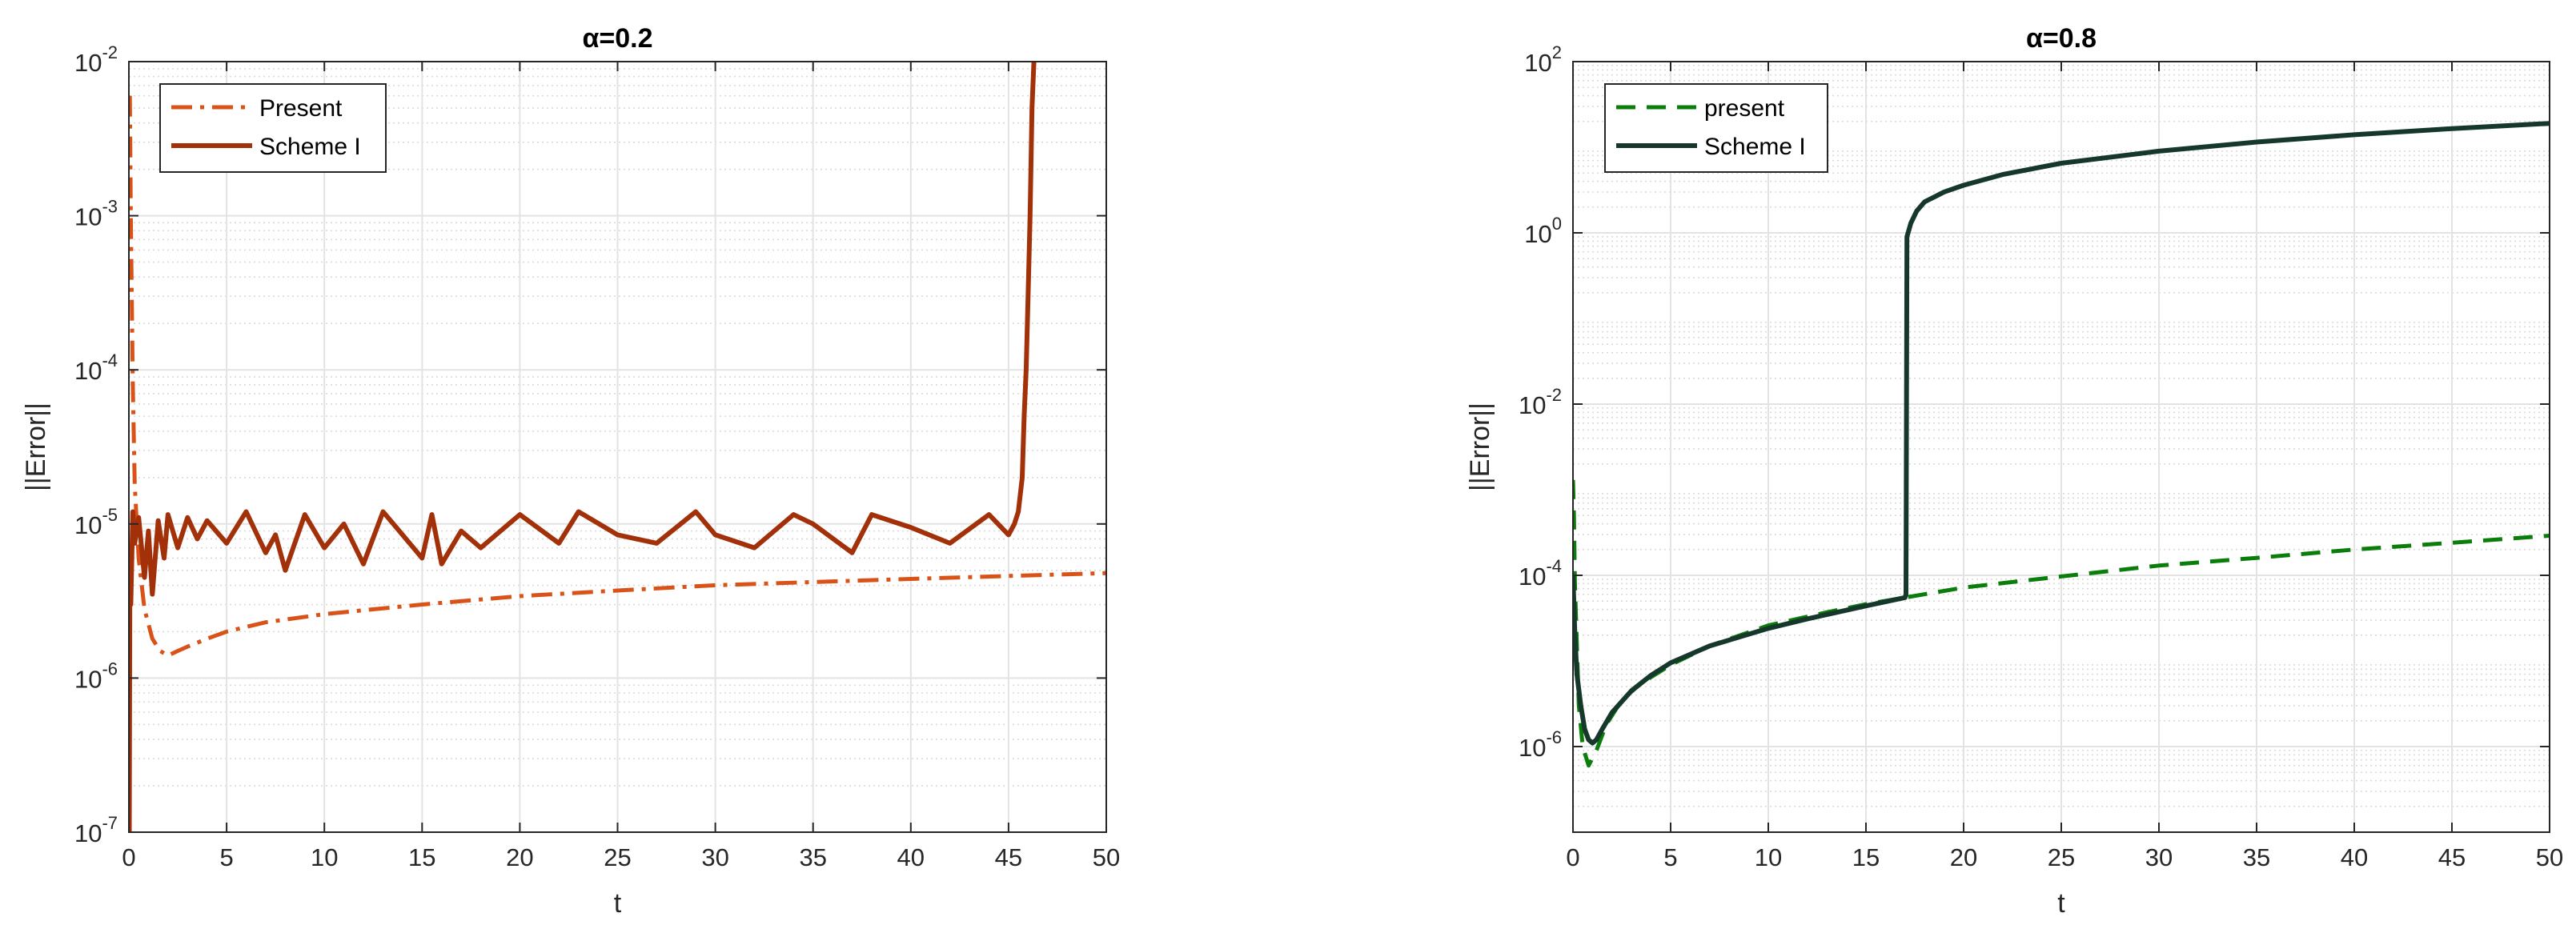 This screenshot has height=933, width=2576. What do you see at coordinates (617, 38) in the screenshot?
I see `chart-title: α=0.2` at bounding box center [617, 38].